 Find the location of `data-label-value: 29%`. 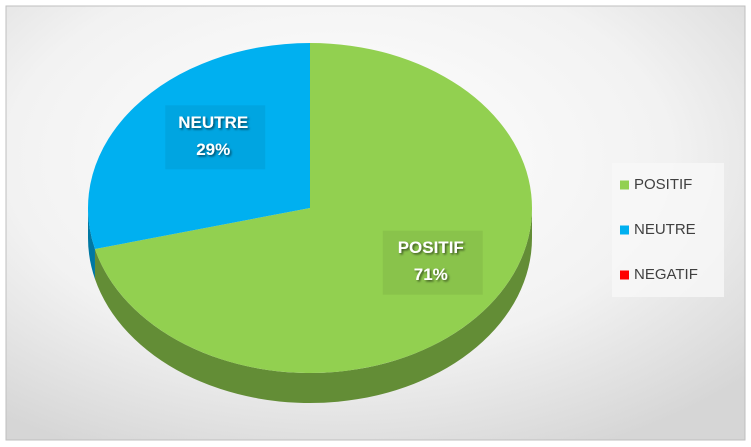

data-label-value: 29% is located at coordinates (213, 149).